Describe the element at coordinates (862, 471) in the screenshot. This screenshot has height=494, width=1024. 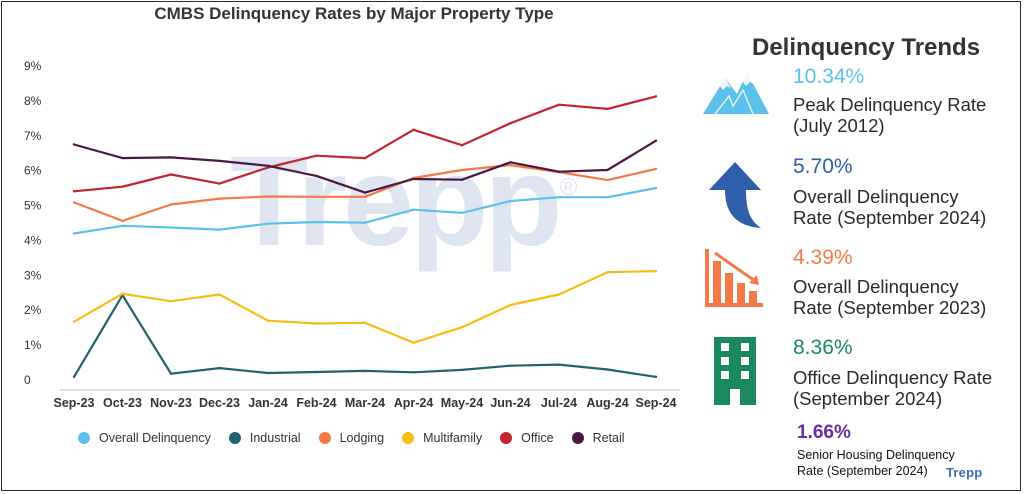
I see `stat-senior-label-2: Rate (September 2024)` at that location.